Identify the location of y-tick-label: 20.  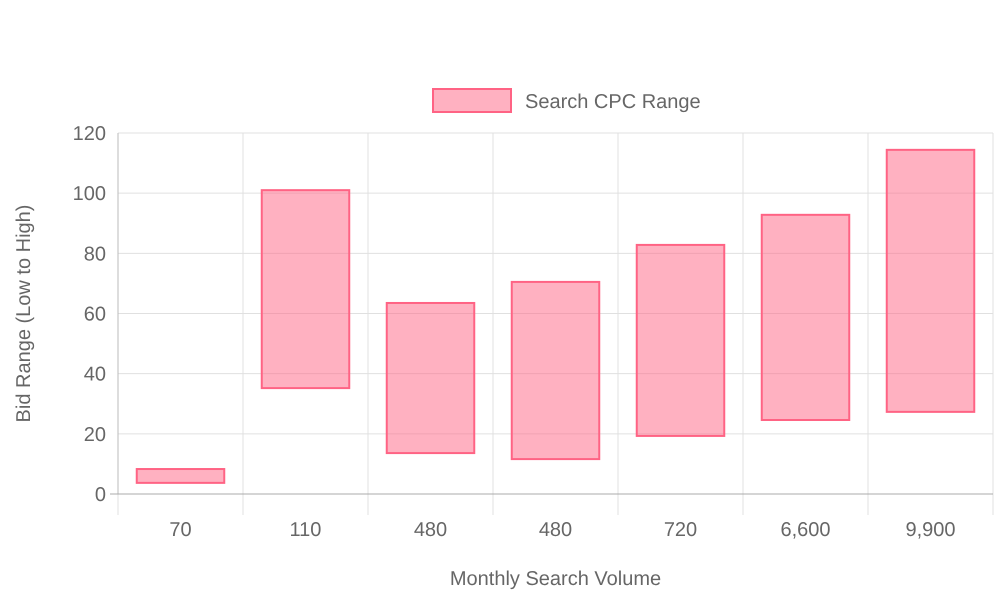
(95, 435).